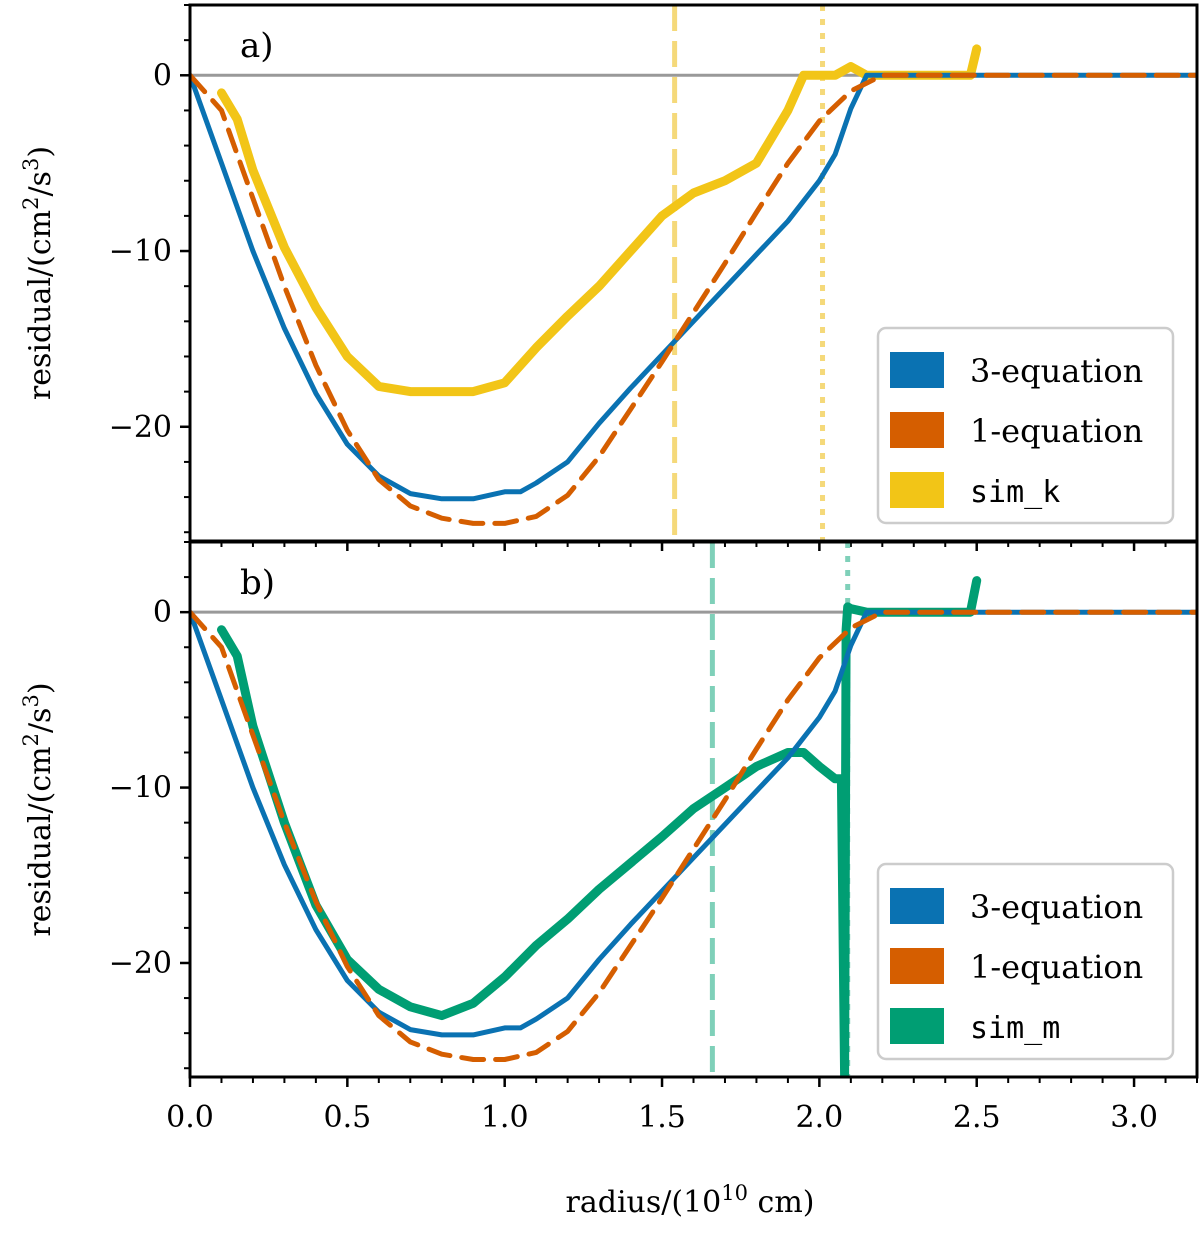  I want to click on x-tick-label: 0.5, so click(347, 1117).